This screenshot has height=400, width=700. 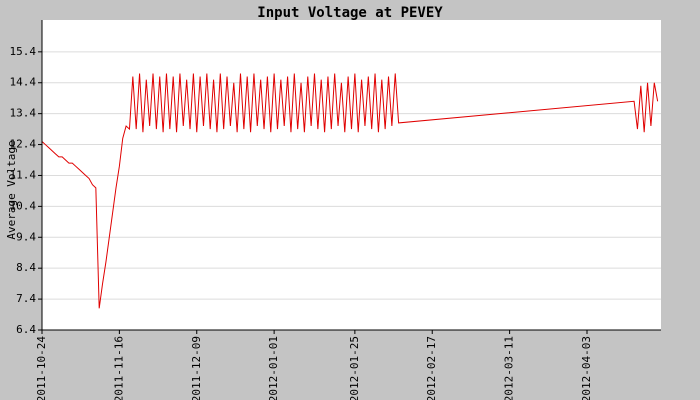 What do you see at coordinates (41, 368) in the screenshot?
I see `x-tick-label: 2011-10-24` at bounding box center [41, 368].